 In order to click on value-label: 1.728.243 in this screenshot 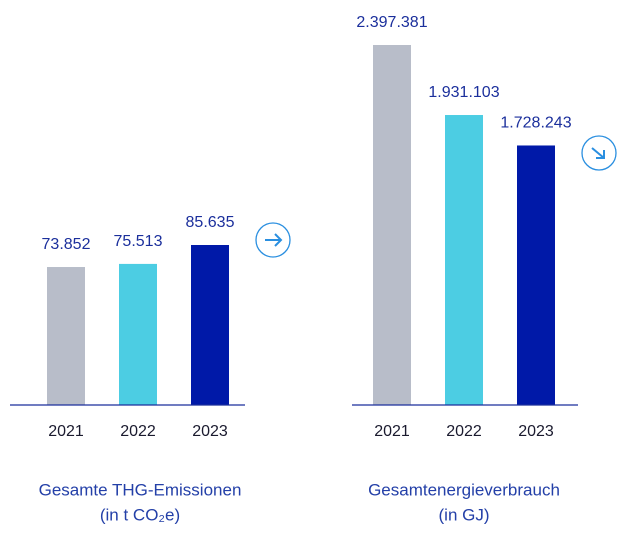, I will do `click(535, 123)`.